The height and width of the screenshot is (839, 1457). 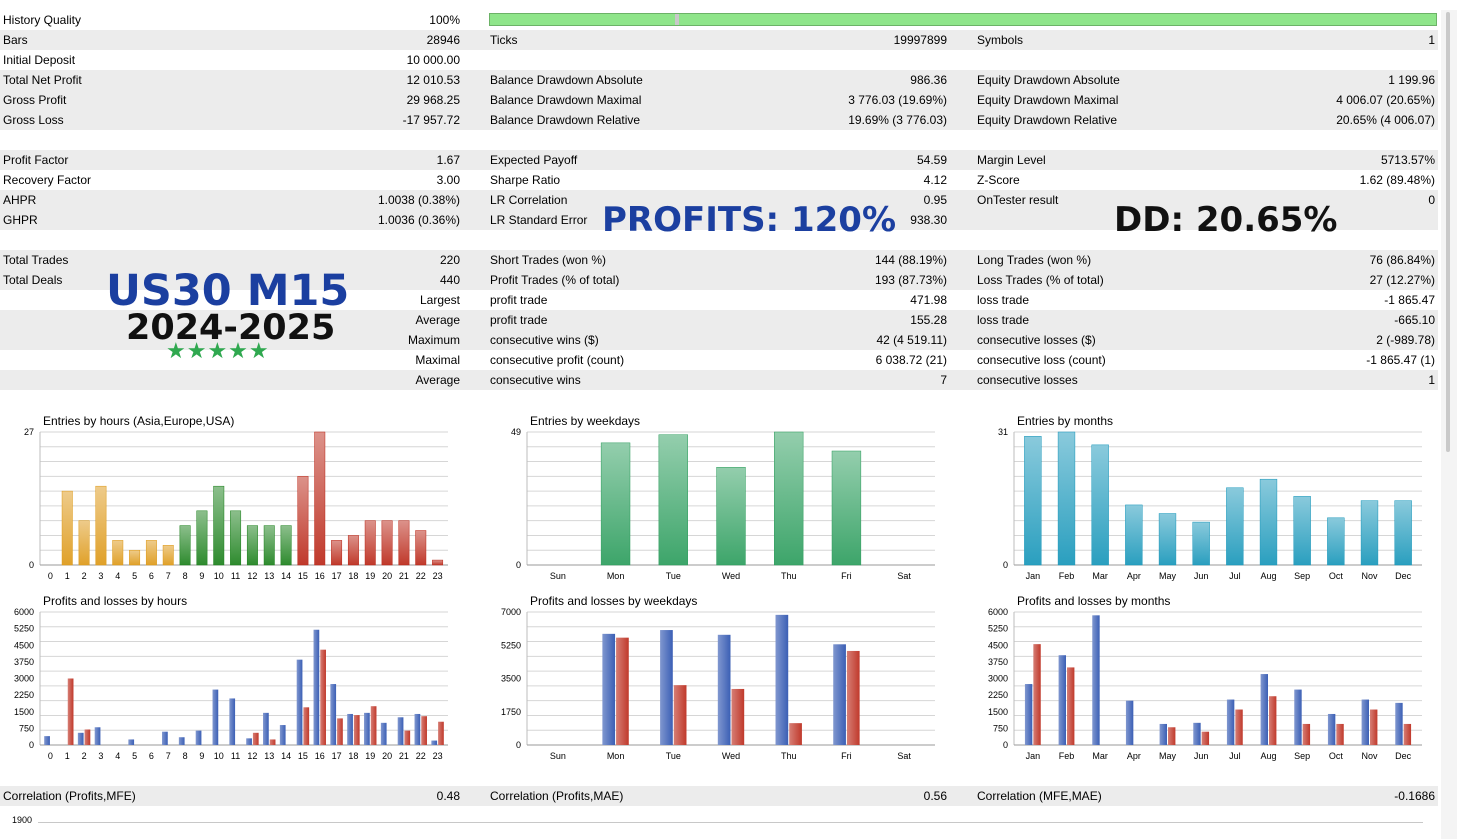 I want to click on x-tick-label: 2, so click(x=84, y=576).